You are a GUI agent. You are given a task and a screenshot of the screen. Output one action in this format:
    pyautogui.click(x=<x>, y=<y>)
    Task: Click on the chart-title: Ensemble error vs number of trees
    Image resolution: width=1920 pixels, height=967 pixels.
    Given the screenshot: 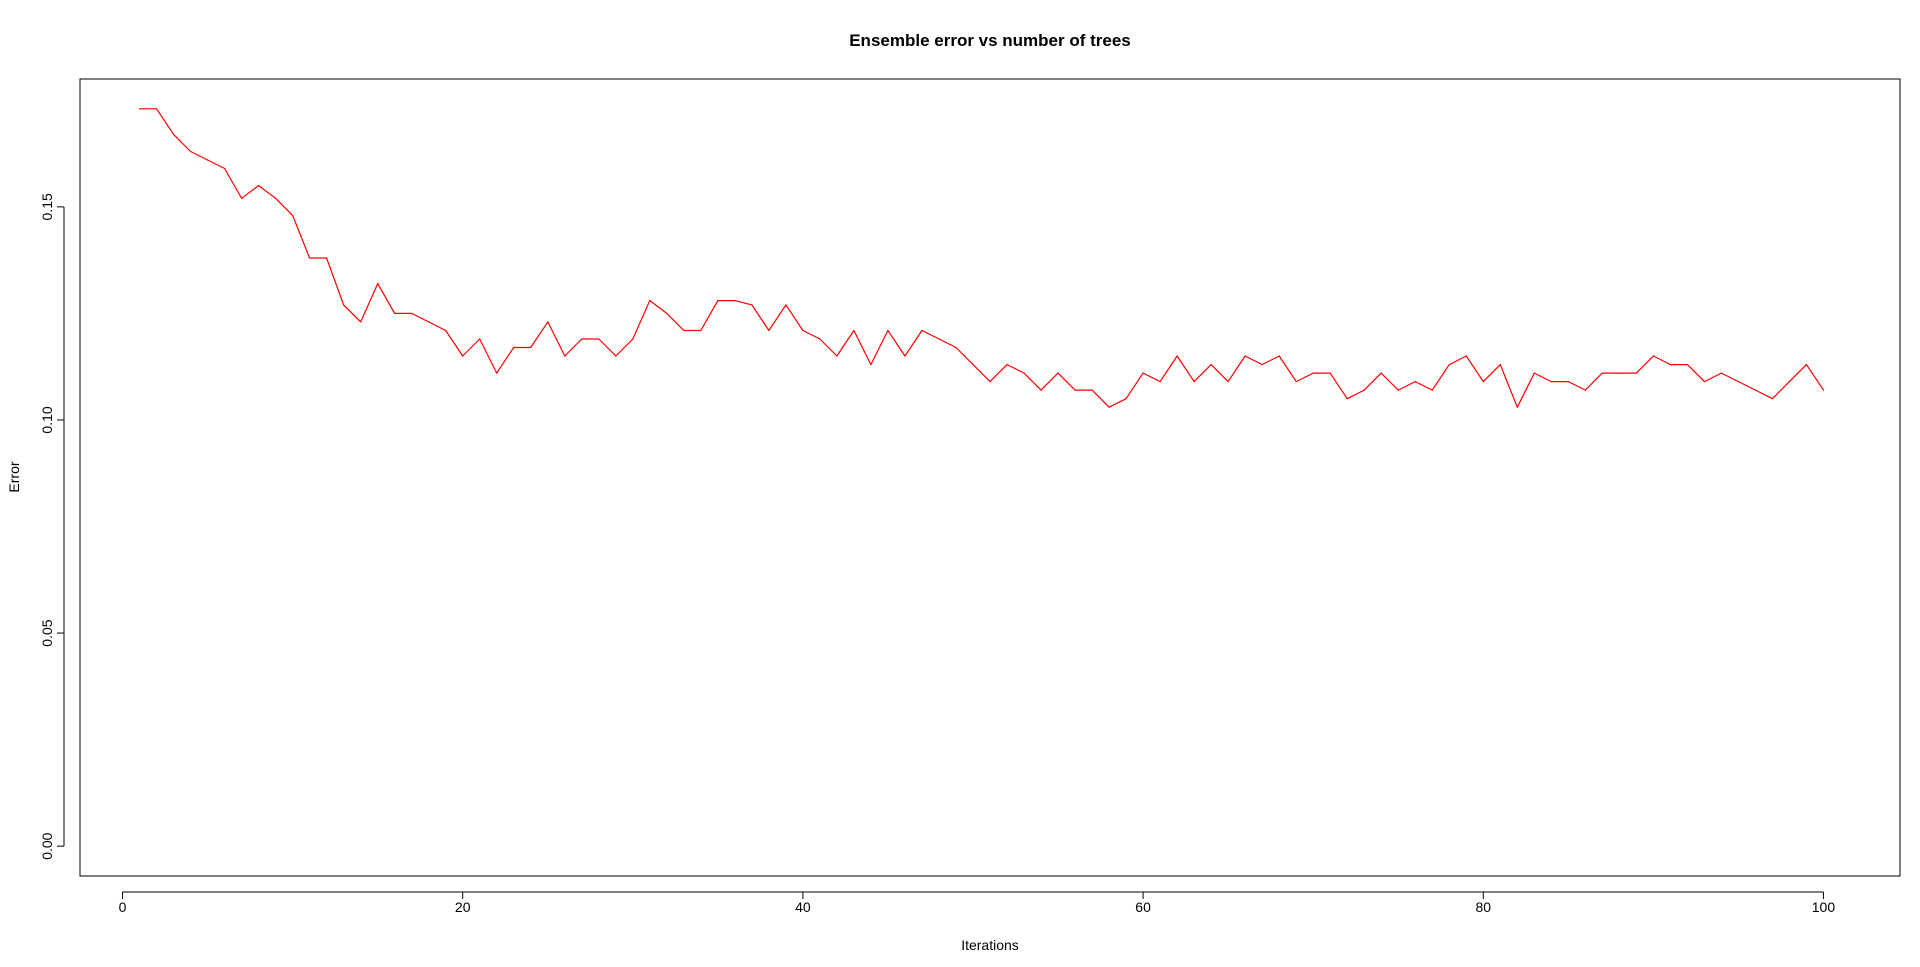 What is the action you would take?
    pyautogui.click(x=990, y=40)
    